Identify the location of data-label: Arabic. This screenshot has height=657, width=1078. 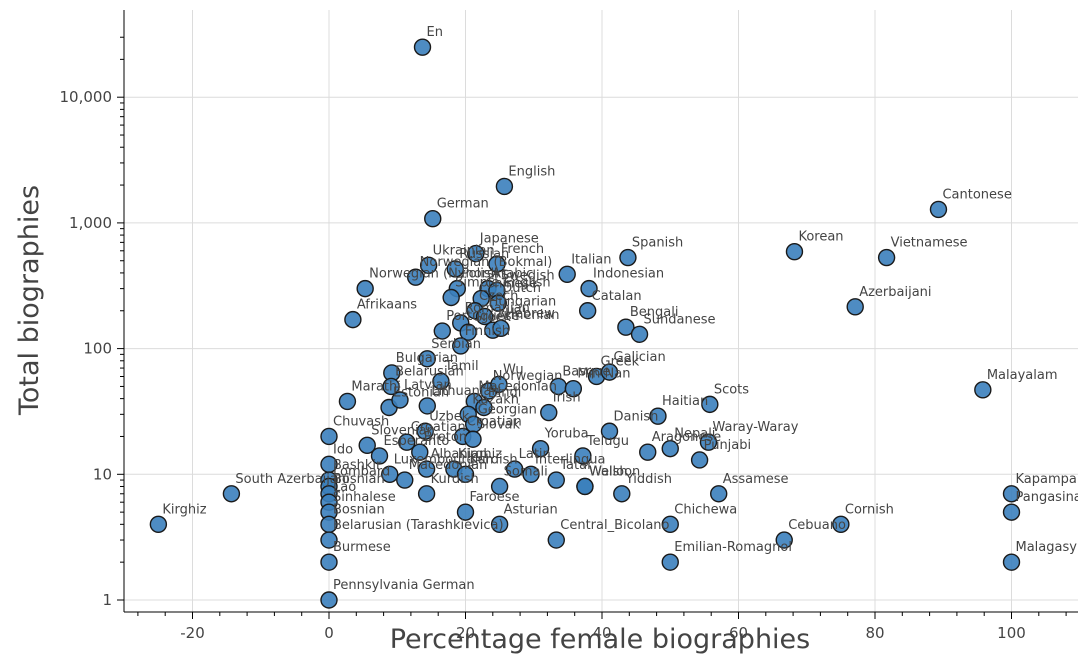
(512, 274).